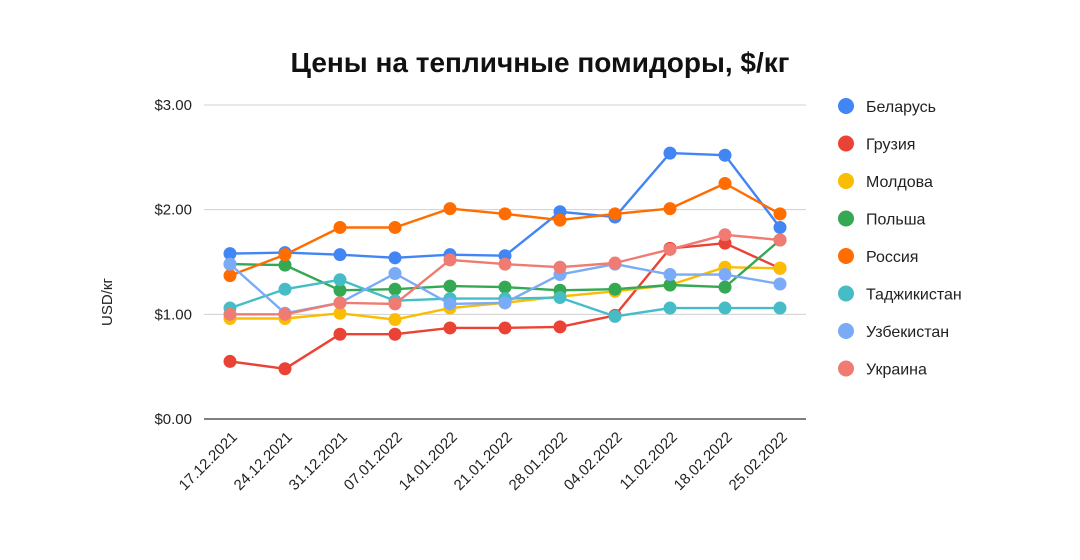  I want to click on legend-item: Беларусь, so click(887, 107).